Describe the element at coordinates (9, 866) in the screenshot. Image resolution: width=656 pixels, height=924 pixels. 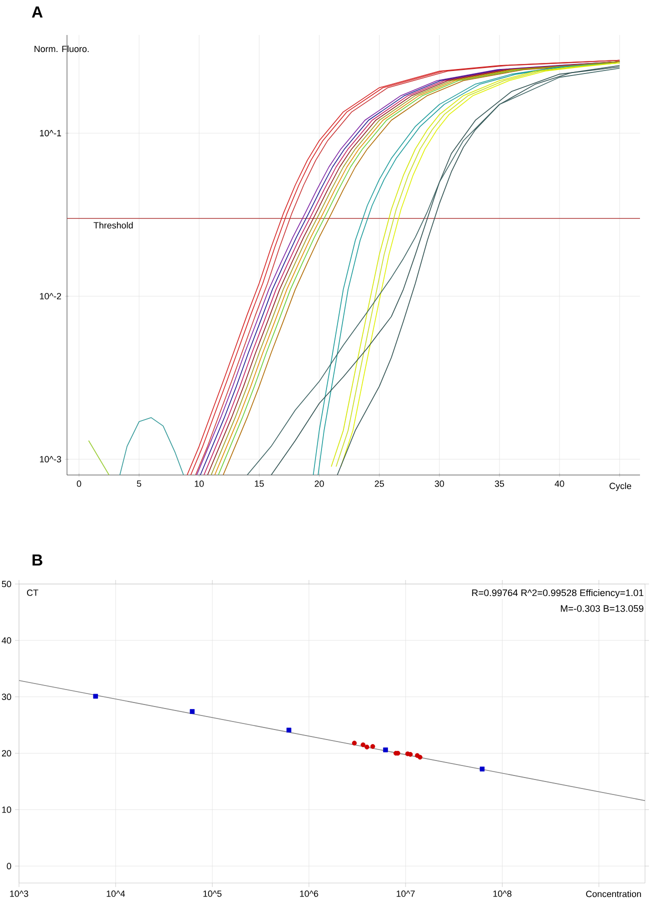
I see `y-tick-label: 0` at that location.